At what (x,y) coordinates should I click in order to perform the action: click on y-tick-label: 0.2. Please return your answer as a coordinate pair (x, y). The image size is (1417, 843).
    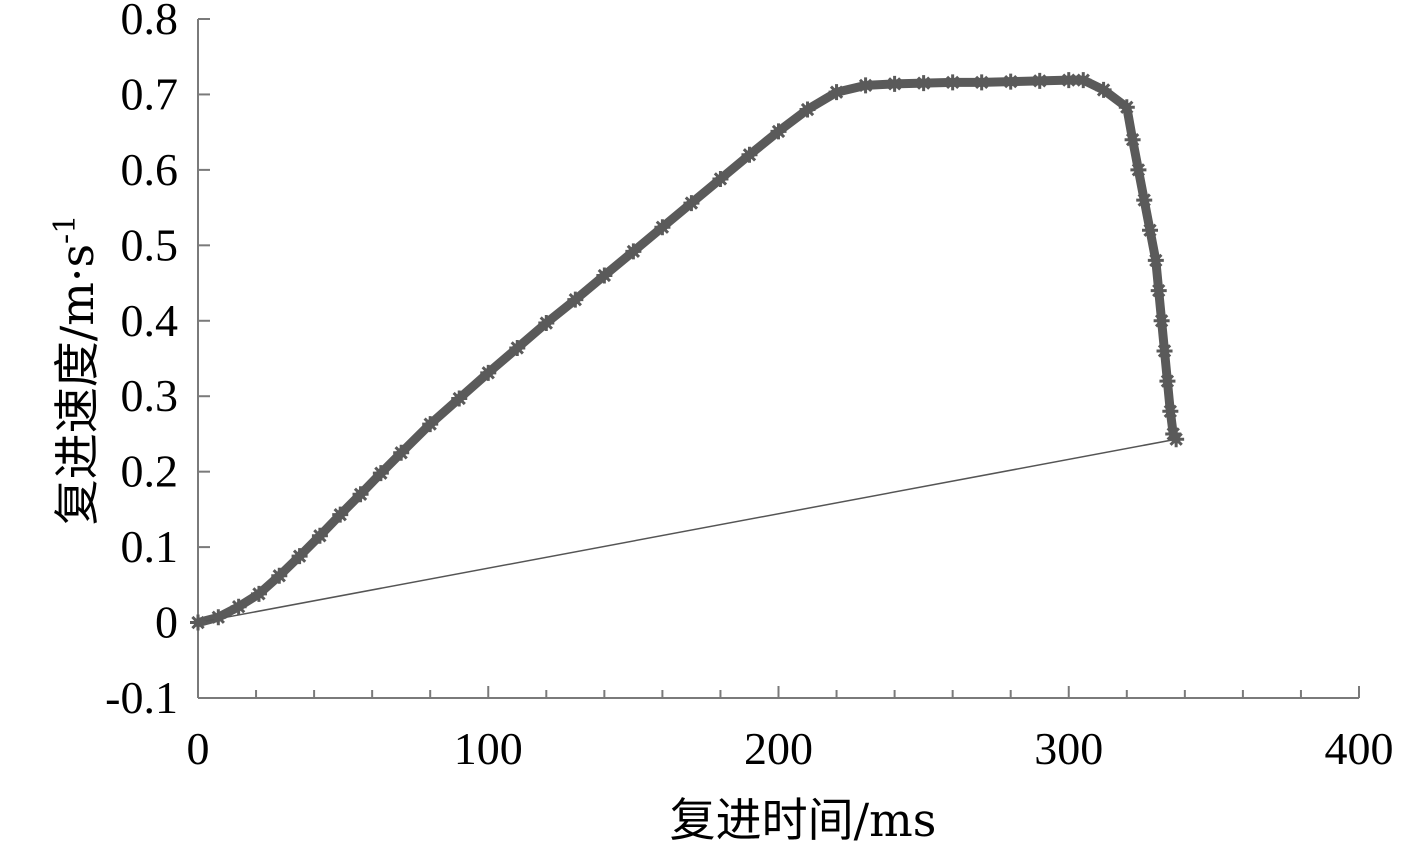
    Looking at the image, I should click on (150, 471).